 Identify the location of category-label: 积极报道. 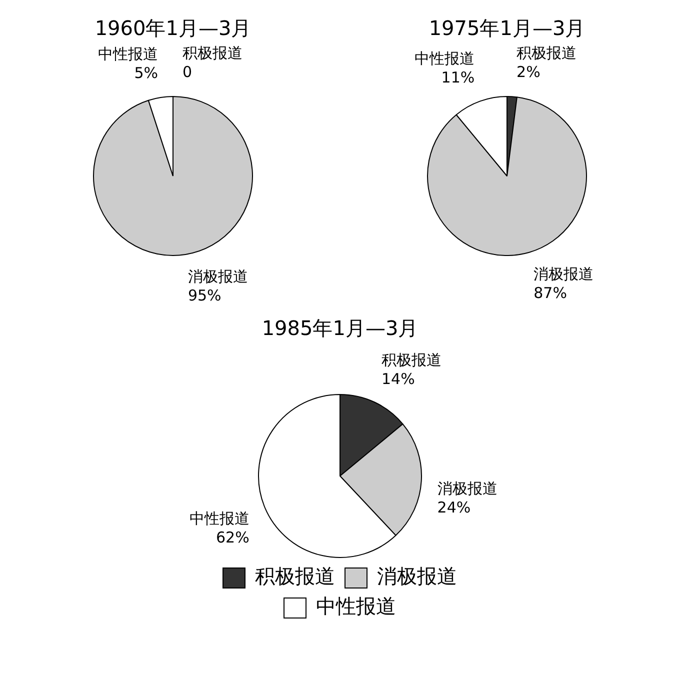
(212, 53).